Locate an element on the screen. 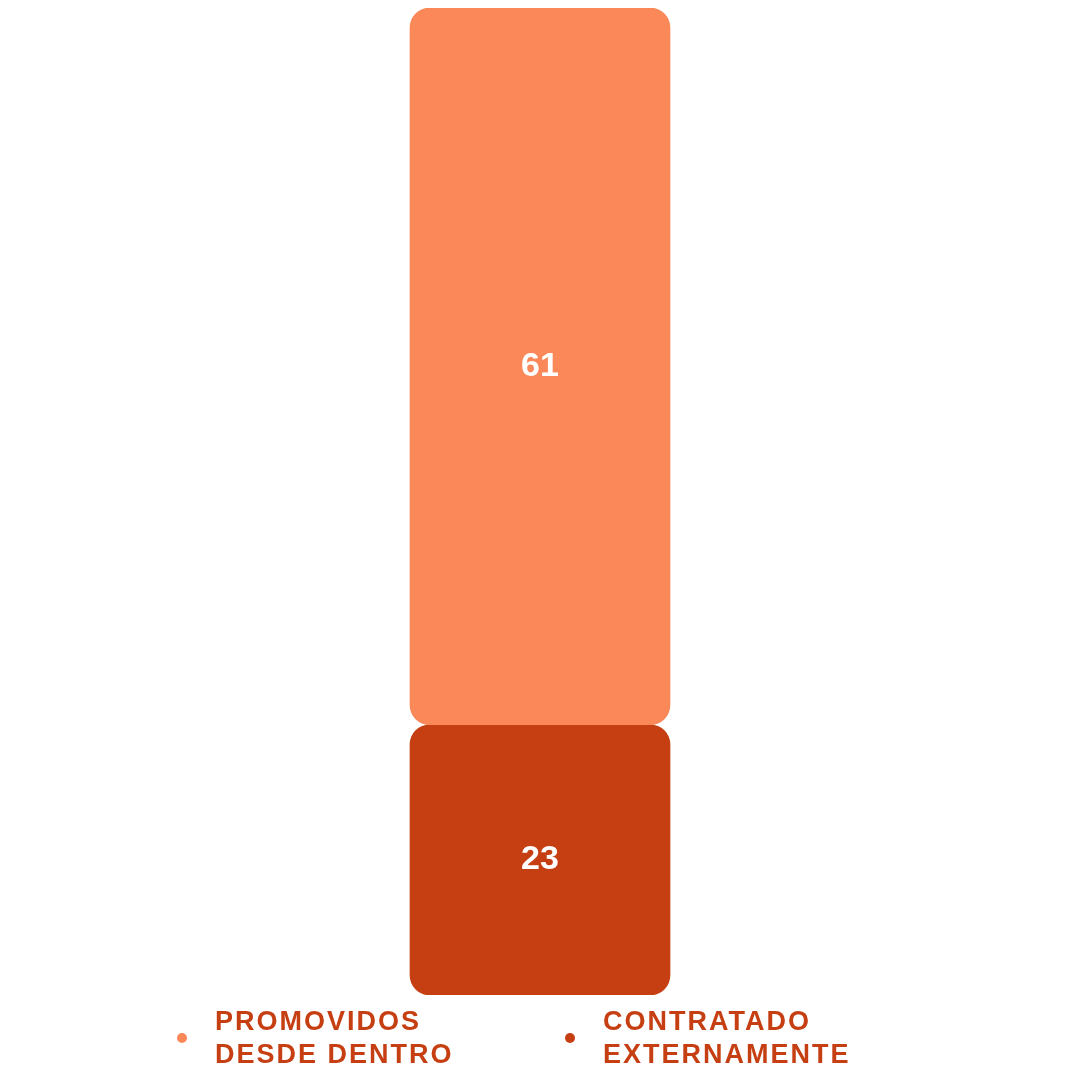  legend-label: PROMOVIDOS DESDE DENTRO is located at coordinates (335, 1038).